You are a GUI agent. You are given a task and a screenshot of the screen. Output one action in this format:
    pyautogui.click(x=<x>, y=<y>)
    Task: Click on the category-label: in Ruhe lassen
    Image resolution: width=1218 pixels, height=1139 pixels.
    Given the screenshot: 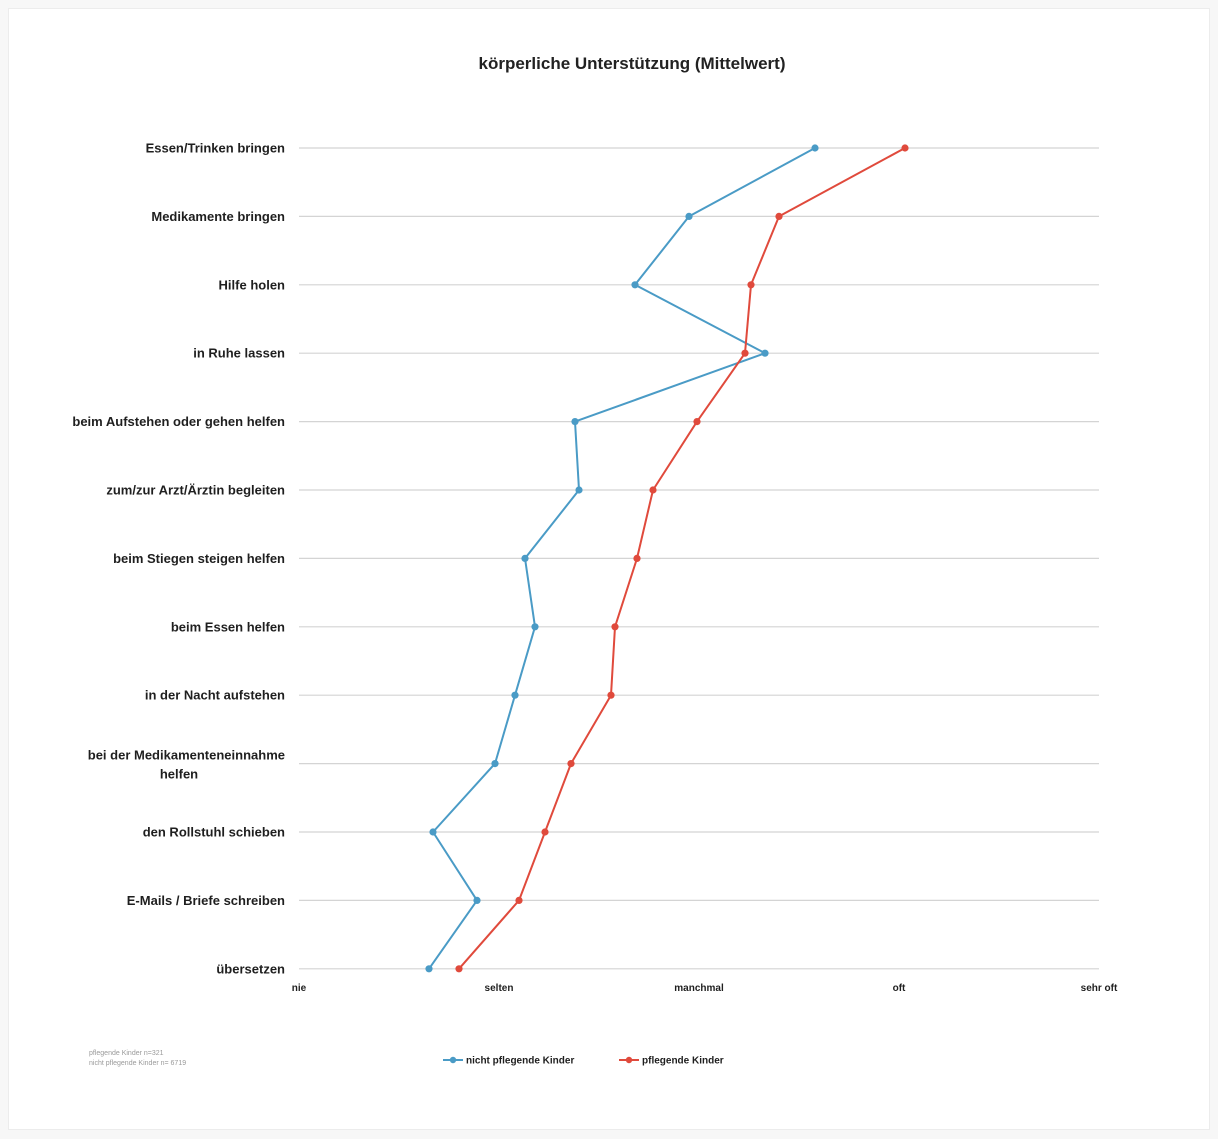 What is the action you would take?
    pyautogui.click(x=239, y=353)
    